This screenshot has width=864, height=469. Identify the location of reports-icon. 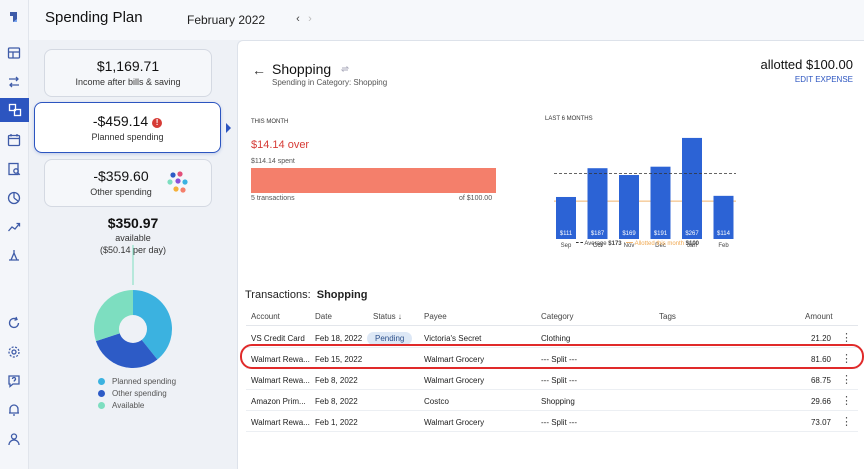
(14, 169).